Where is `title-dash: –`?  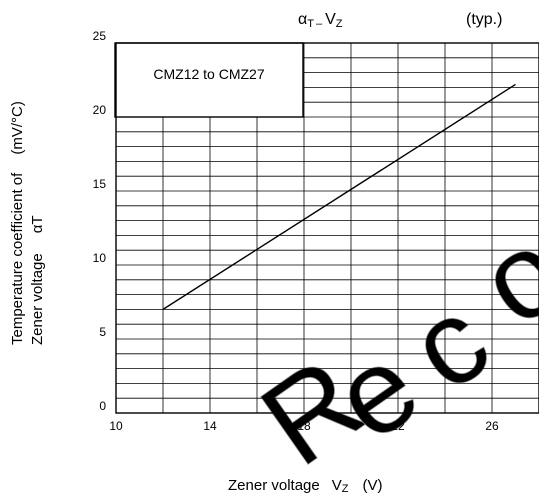 title-dash: – is located at coordinates (319, 24).